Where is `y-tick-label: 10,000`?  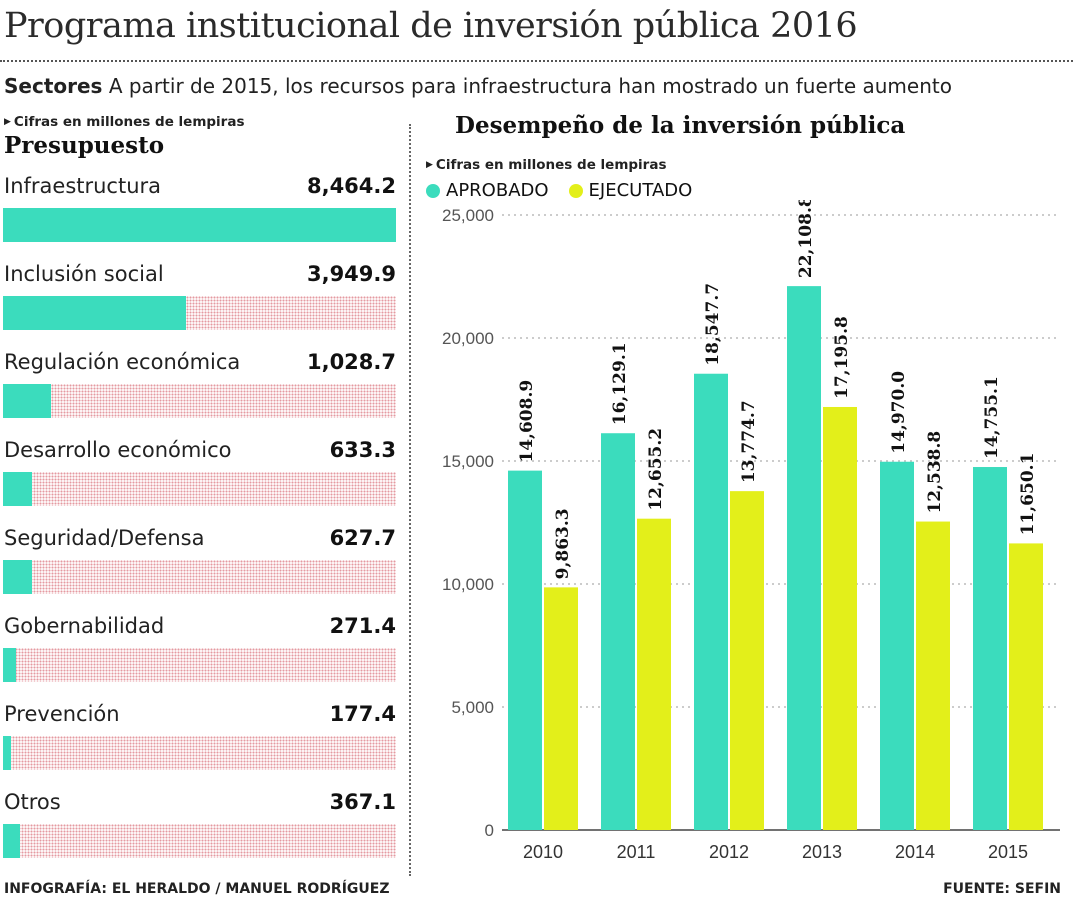
y-tick-label: 10,000 is located at coordinates (468, 584).